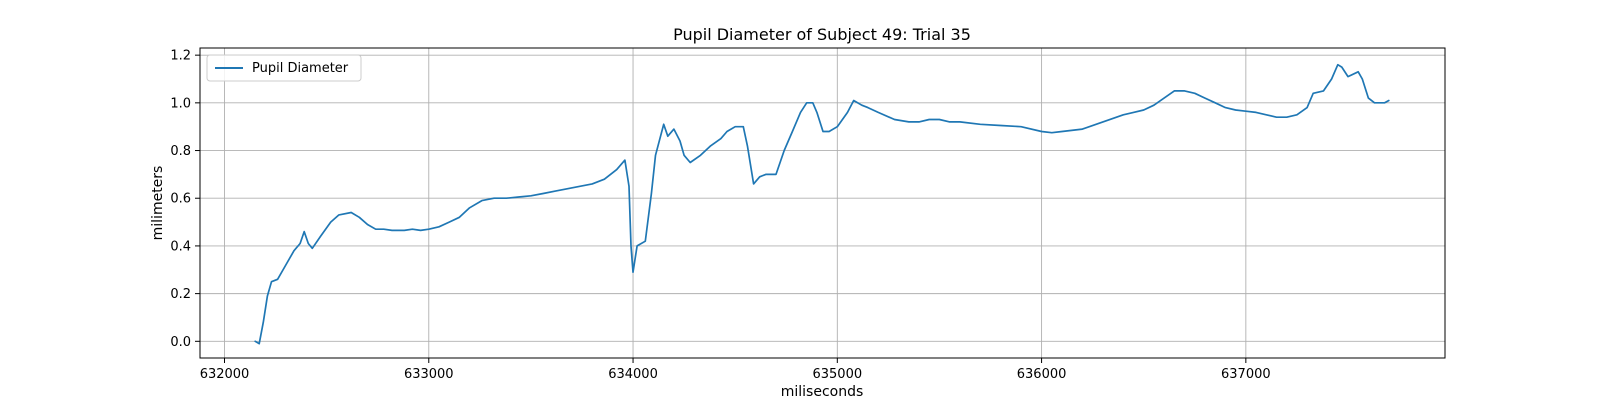 The image size is (1600, 400). What do you see at coordinates (180, 246) in the screenshot?
I see `y-tick-label: 0.4` at bounding box center [180, 246].